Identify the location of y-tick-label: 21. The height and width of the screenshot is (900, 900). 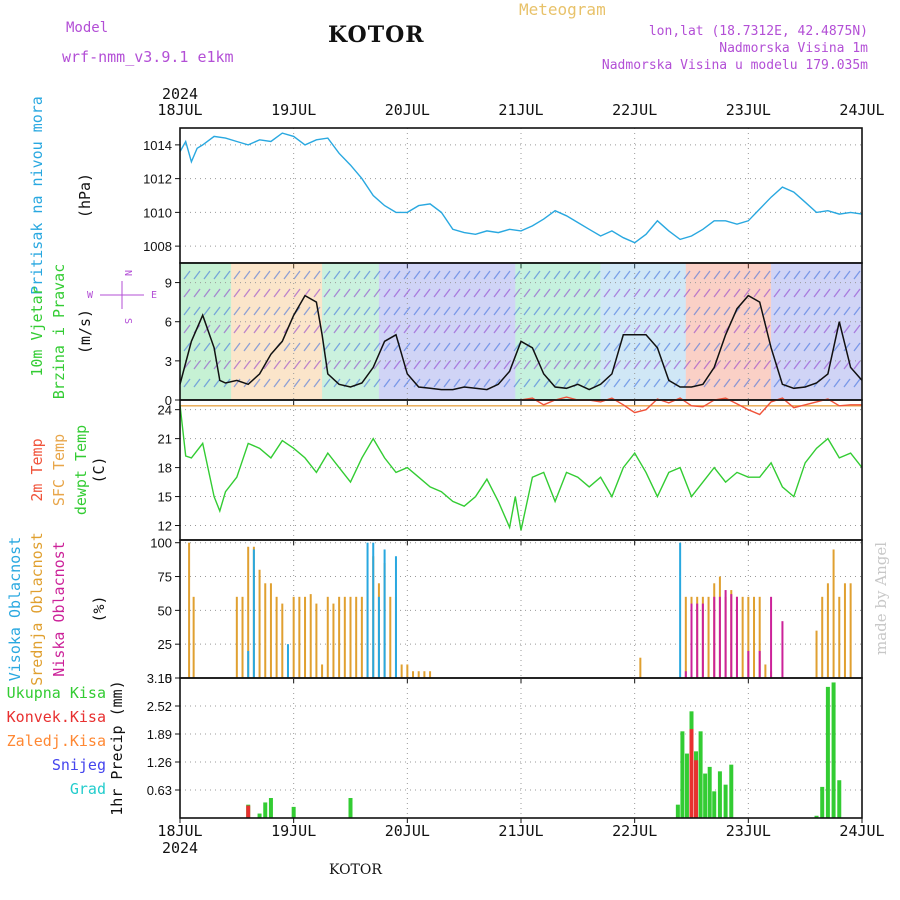
(165, 439).